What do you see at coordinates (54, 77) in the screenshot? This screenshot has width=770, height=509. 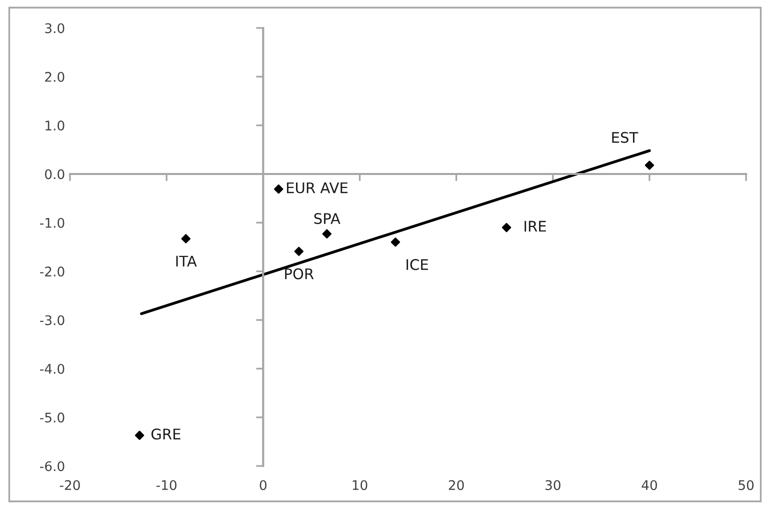 I see `y-tick-label: 2.0` at bounding box center [54, 77].